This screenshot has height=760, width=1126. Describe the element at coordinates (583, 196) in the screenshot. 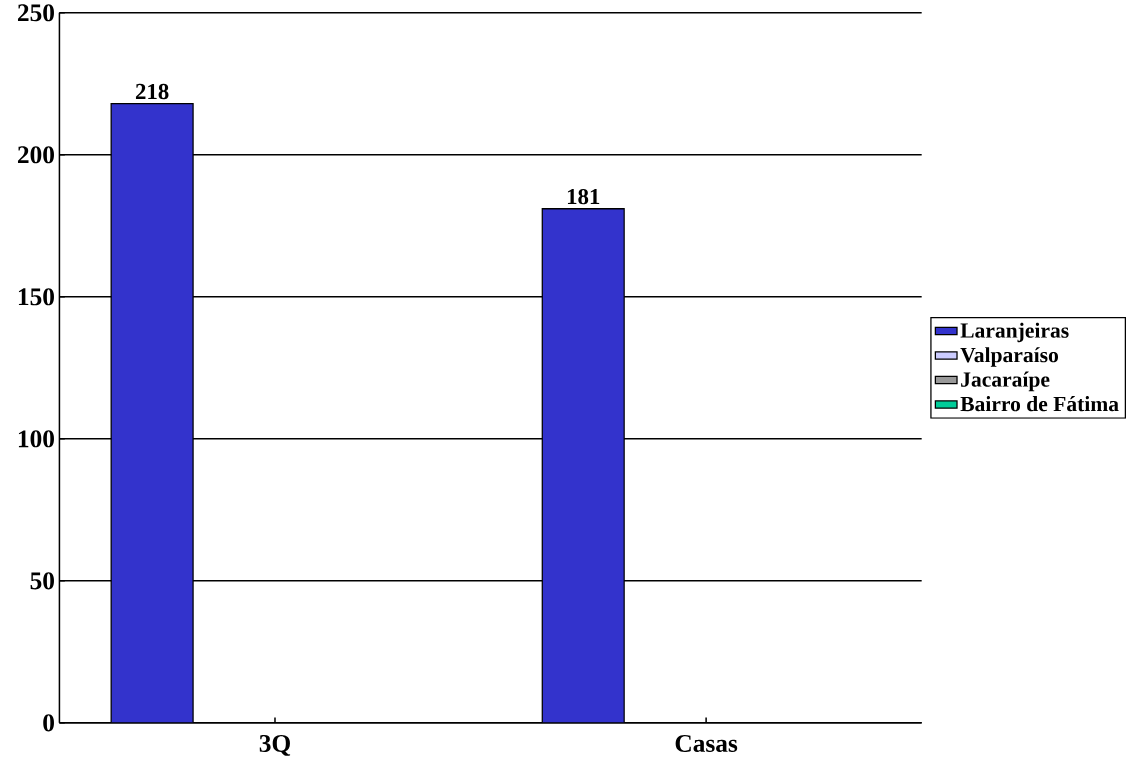

I see `data-label: 181` at that location.